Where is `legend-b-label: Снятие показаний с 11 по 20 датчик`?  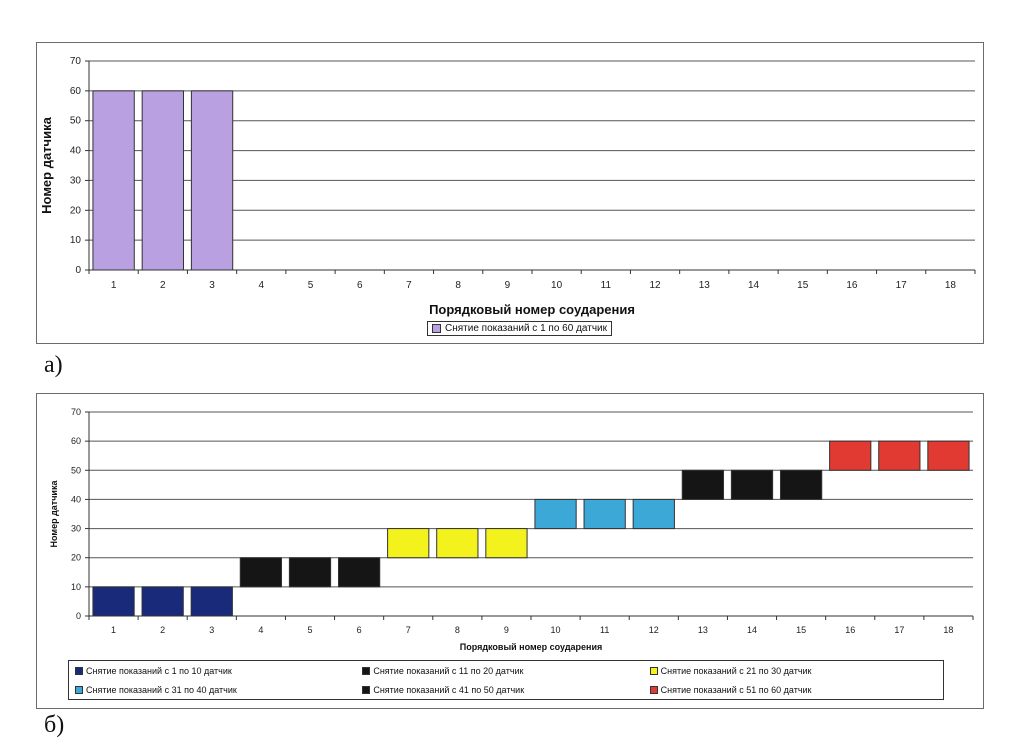
legend-b-label: Снятие показаний с 11 по 20 датчик is located at coordinates (448, 670).